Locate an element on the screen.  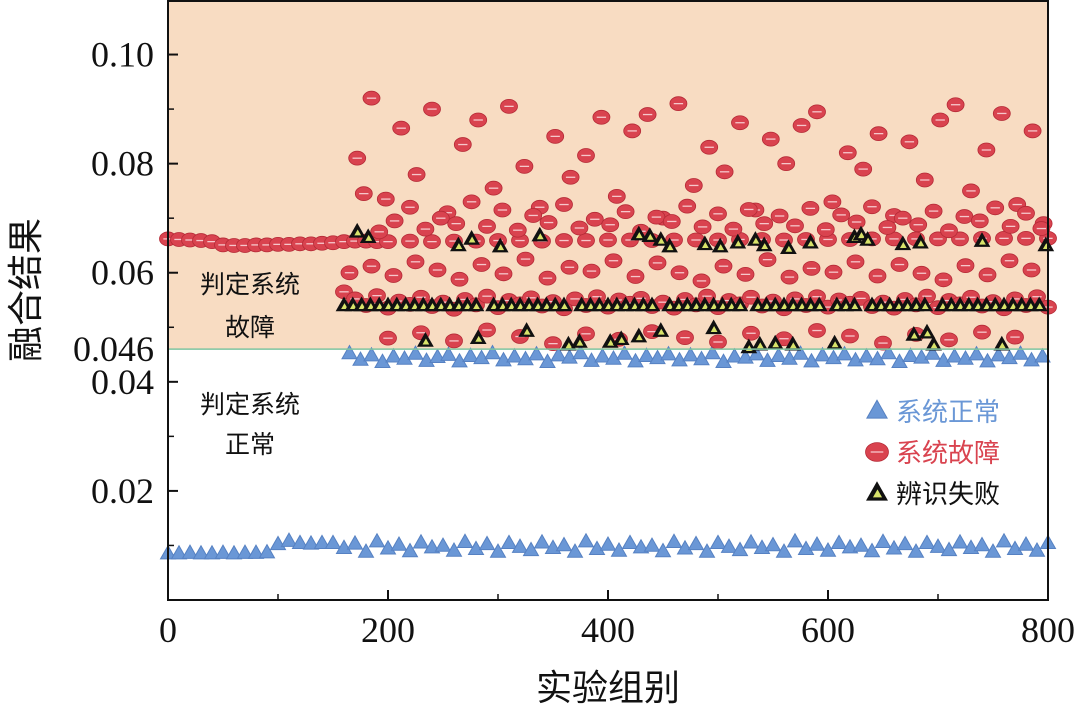
fault-region-label-line1: 判定系统 is located at coordinates (250, 284).